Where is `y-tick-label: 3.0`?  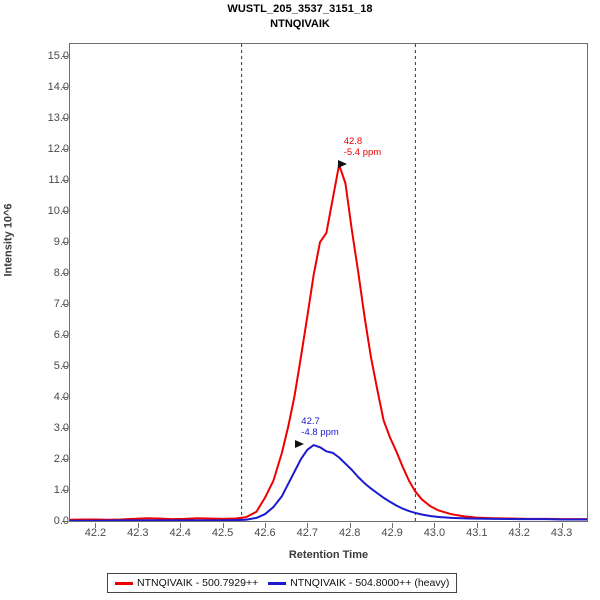
y-tick-label: 3.0 is located at coordinates (61, 428).